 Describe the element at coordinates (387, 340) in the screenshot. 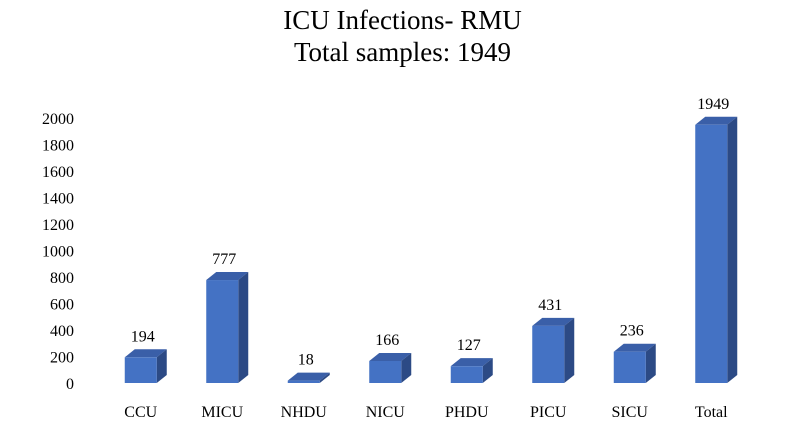

I see `data-label: 166` at that location.